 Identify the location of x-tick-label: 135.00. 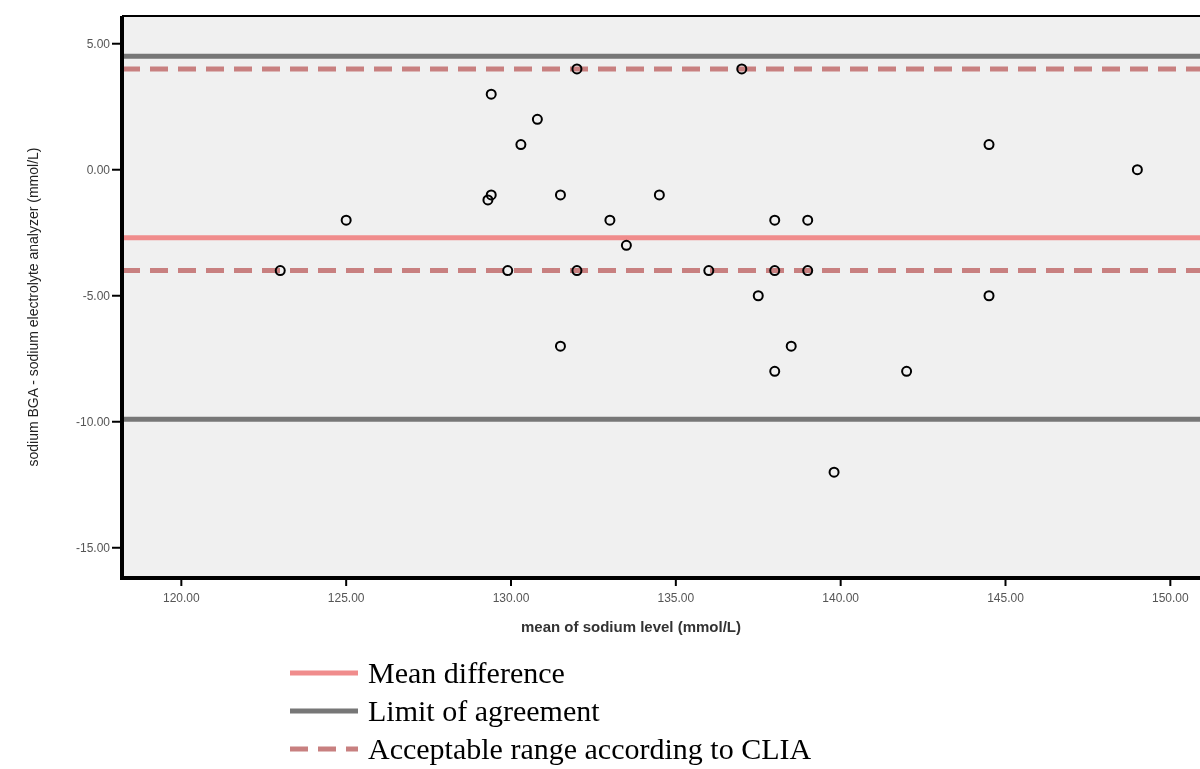
(676, 598).